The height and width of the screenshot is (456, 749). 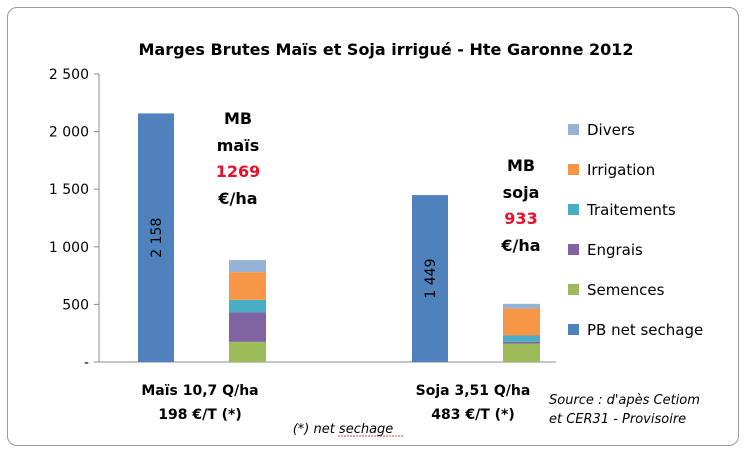 I want to click on x-tick-label-line2: 483 €/T (*), so click(x=473, y=415).